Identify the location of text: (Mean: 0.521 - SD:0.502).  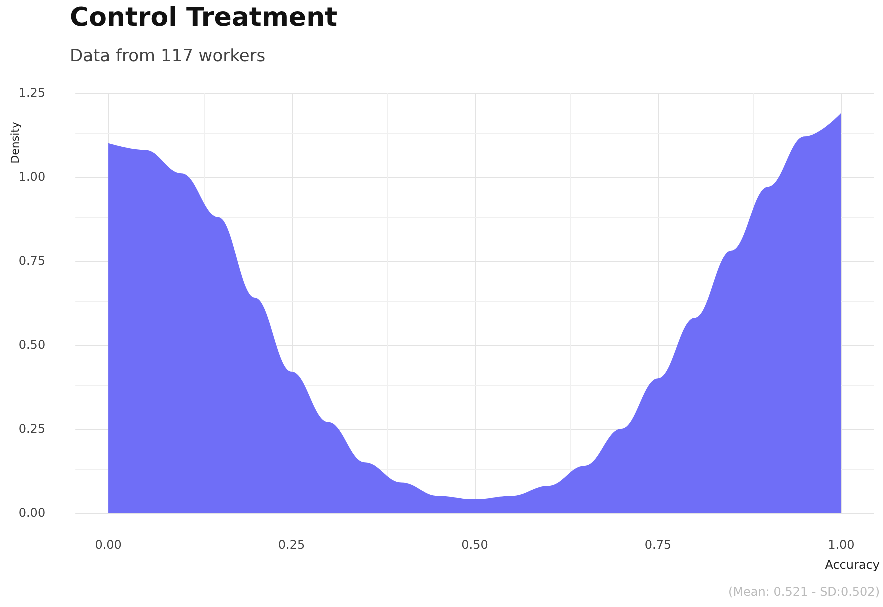
(804, 592).